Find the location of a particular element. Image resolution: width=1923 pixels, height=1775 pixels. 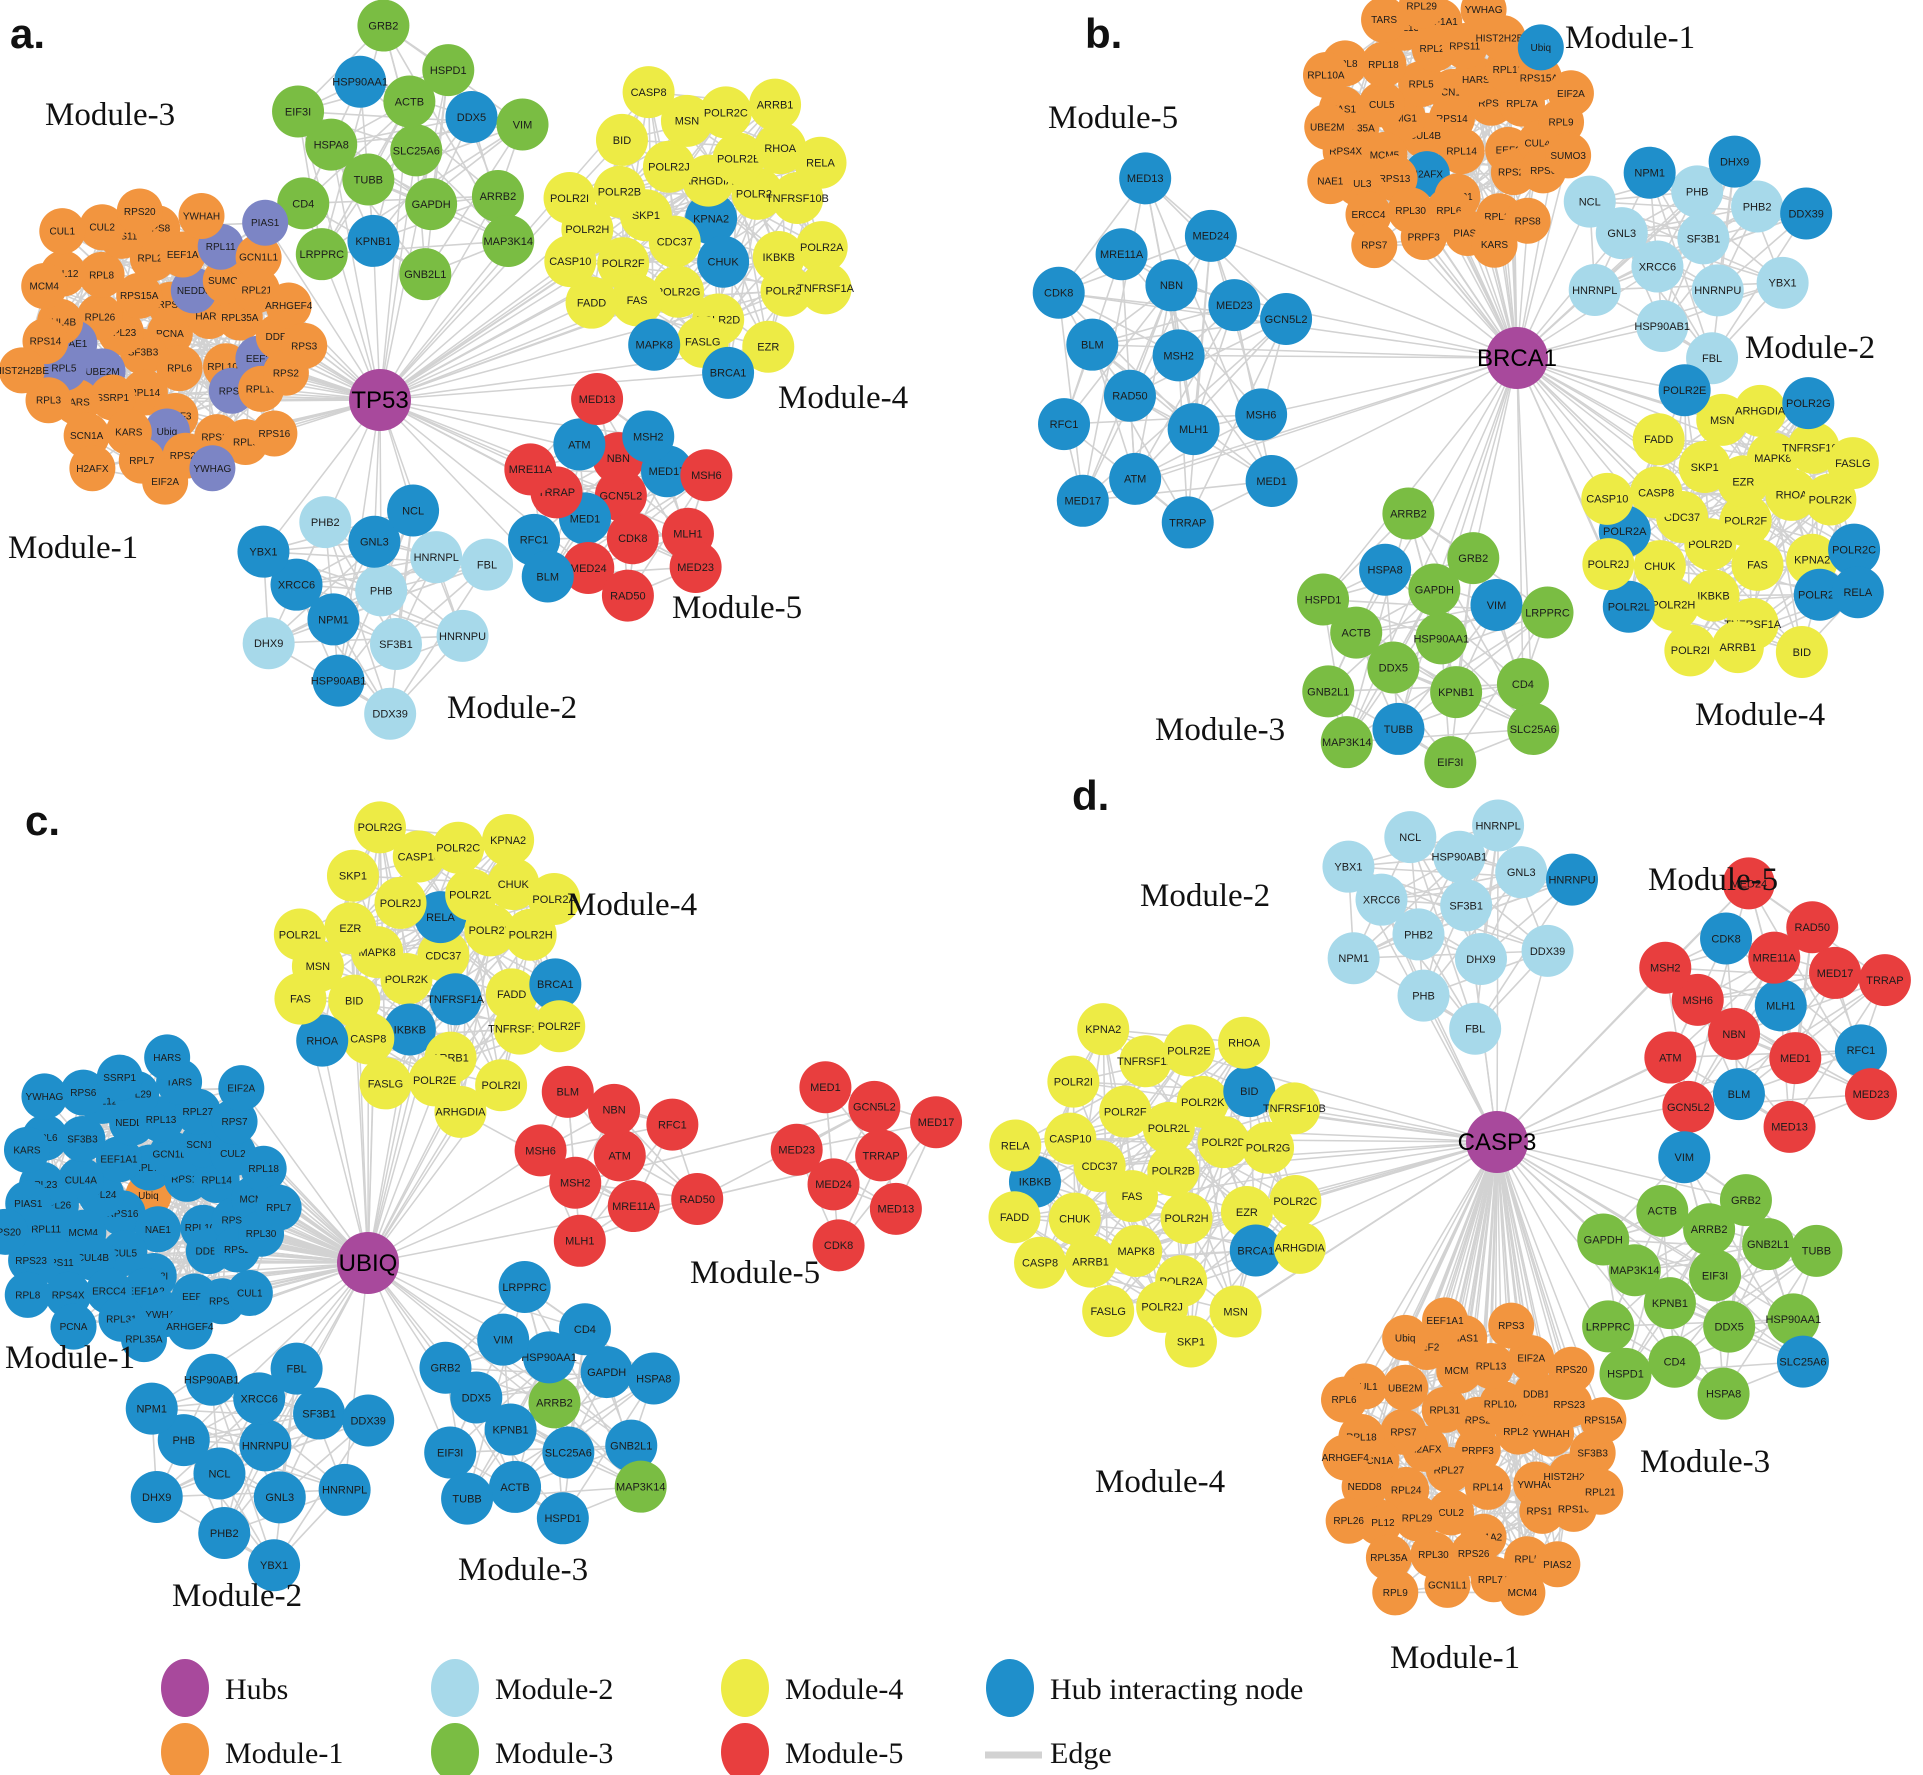

node-DDX39 is located at coordinates (368, 1420).